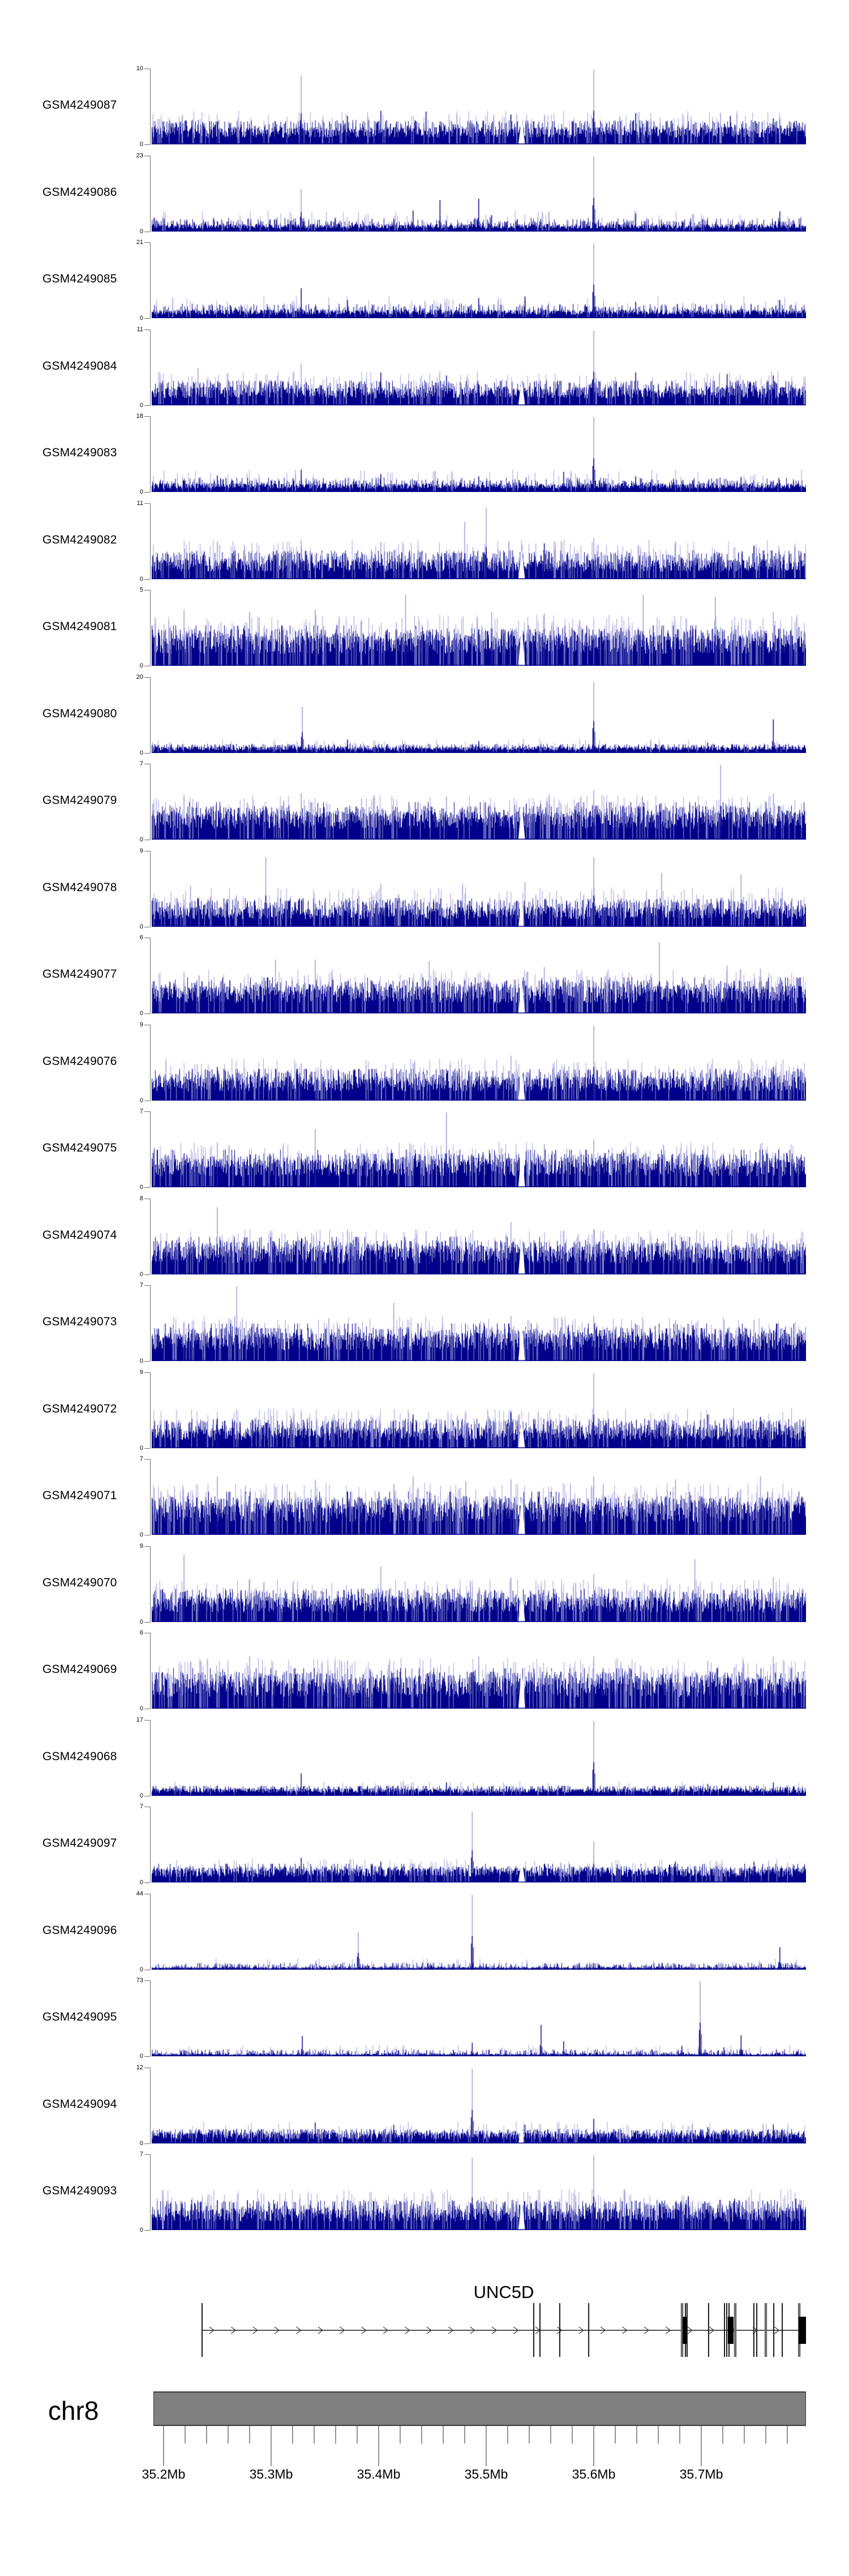  I want to click on signal-track: GSM4249095 73 0, so click(424, 2021).